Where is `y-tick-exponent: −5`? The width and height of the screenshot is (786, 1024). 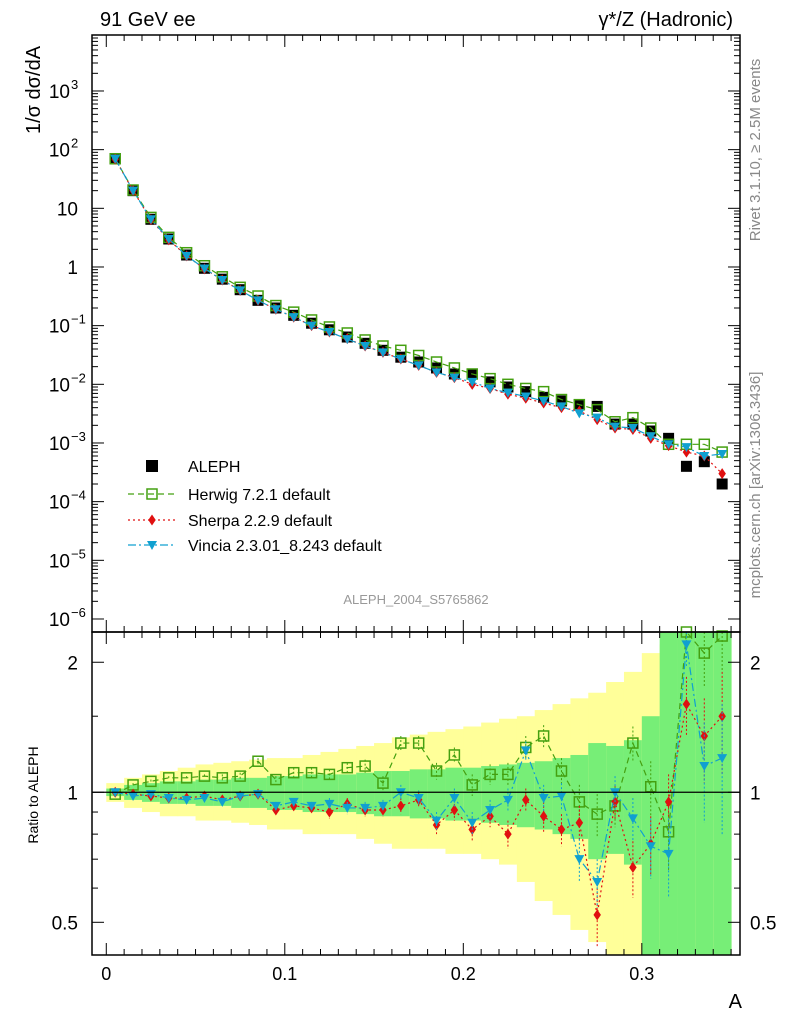
y-tick-exponent: −5 is located at coordinates (78, 553).